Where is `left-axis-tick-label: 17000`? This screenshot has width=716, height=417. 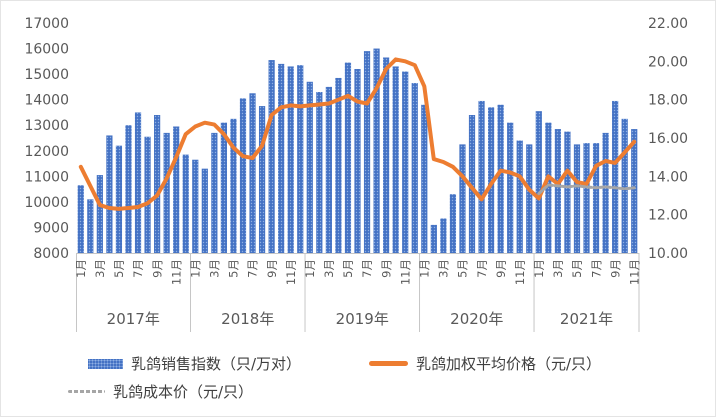
left-axis-tick-label: 17000 is located at coordinates (46, 24).